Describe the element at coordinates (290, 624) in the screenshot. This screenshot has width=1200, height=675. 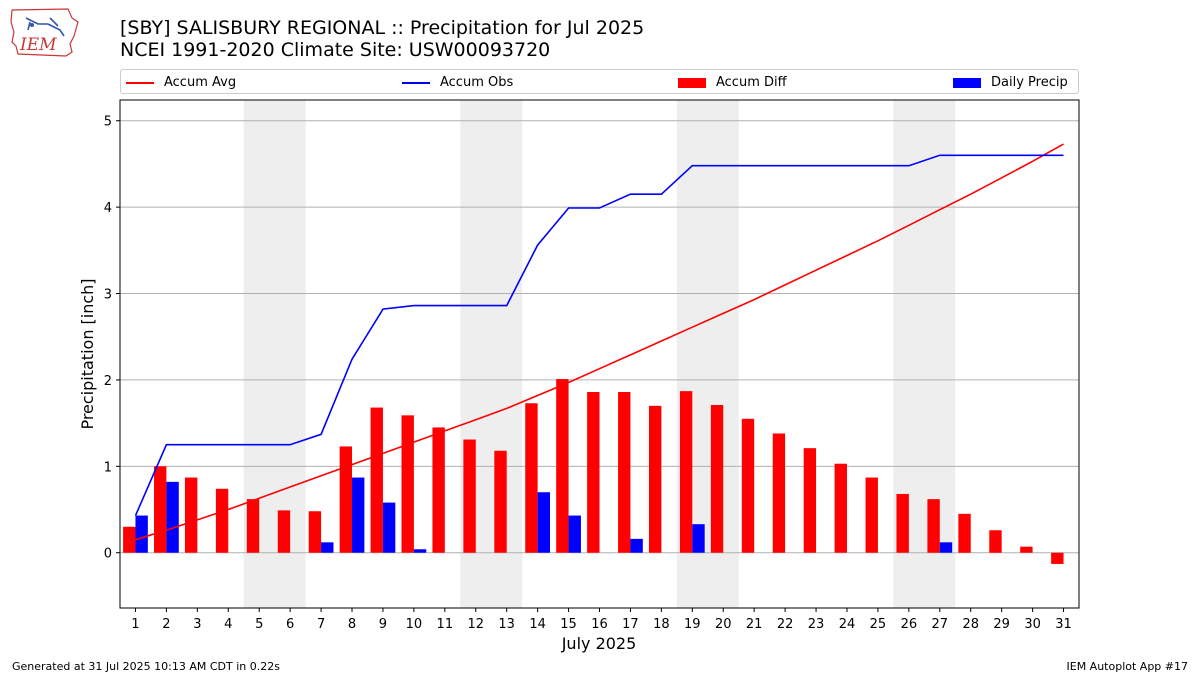
I see `x-tick-label: 6` at that location.